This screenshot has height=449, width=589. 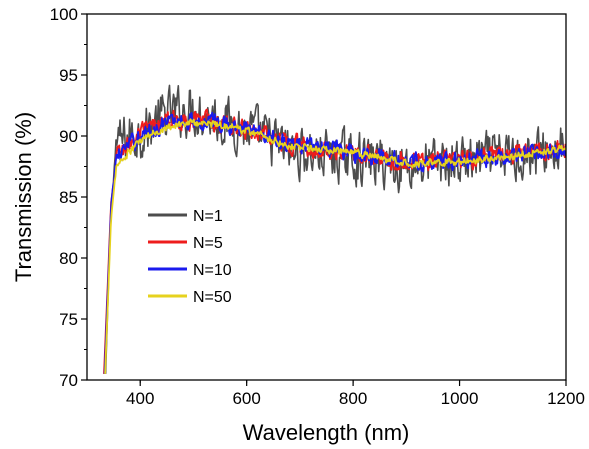 I want to click on y-tick-label: 90, so click(x=68, y=136).